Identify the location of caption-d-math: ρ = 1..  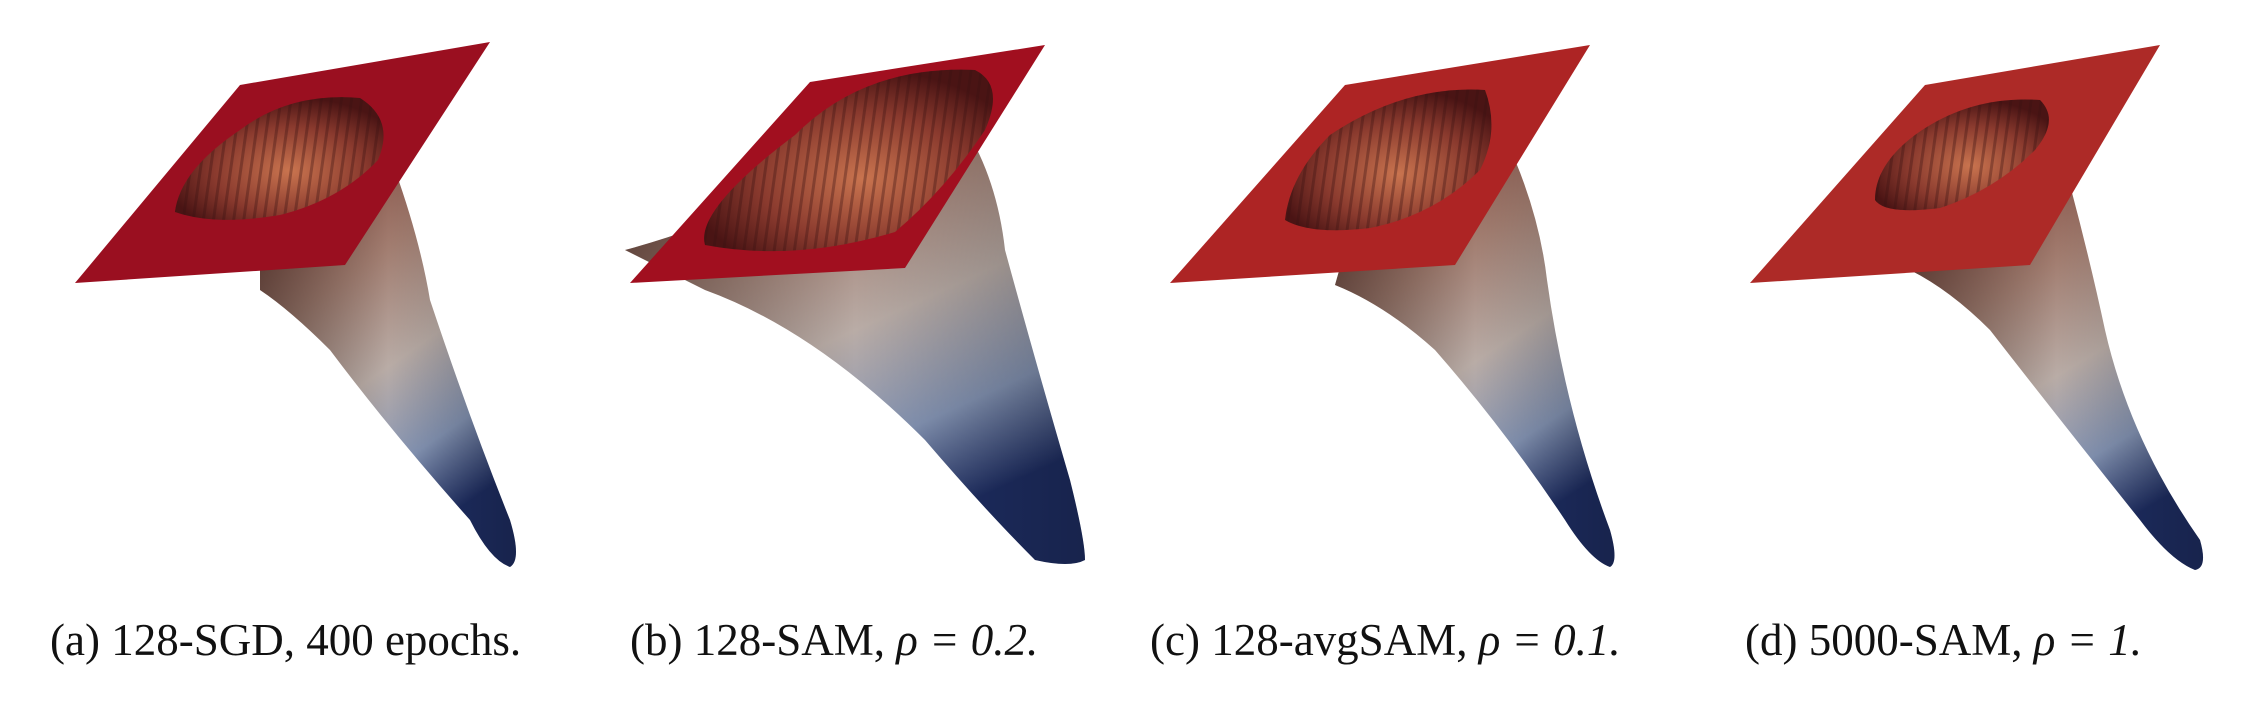
(2087, 640).